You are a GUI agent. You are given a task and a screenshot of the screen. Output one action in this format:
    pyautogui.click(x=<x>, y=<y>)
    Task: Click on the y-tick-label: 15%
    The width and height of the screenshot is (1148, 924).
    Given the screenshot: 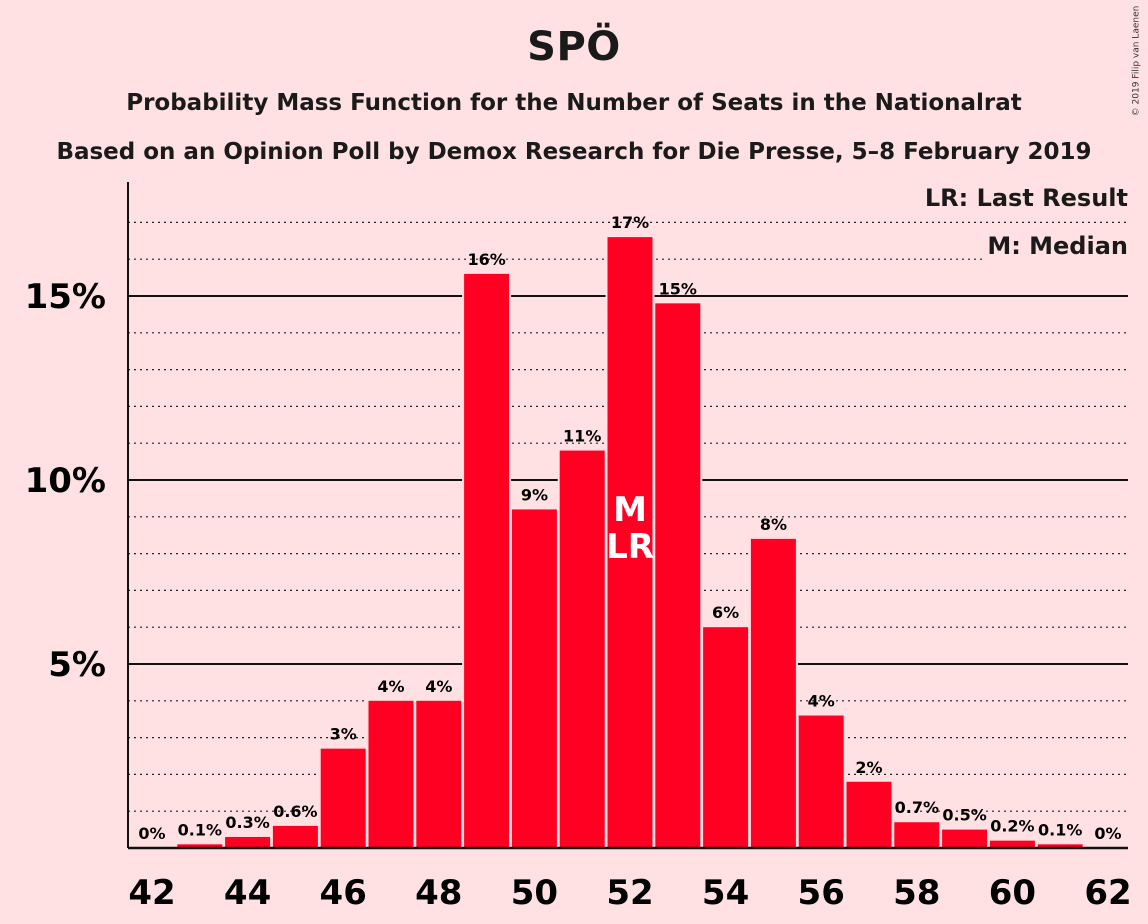 What is the action you would take?
    pyautogui.click(x=65, y=297)
    